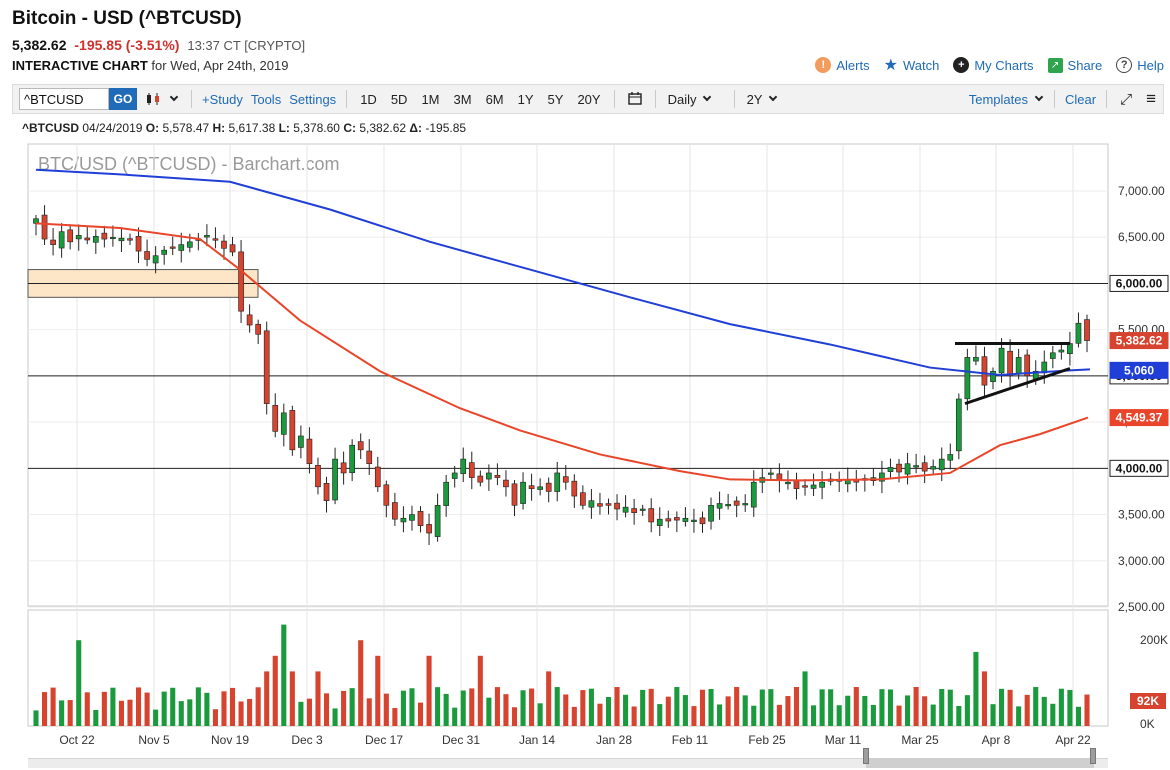  I want to click on candlestick-icon, so click(153, 99).